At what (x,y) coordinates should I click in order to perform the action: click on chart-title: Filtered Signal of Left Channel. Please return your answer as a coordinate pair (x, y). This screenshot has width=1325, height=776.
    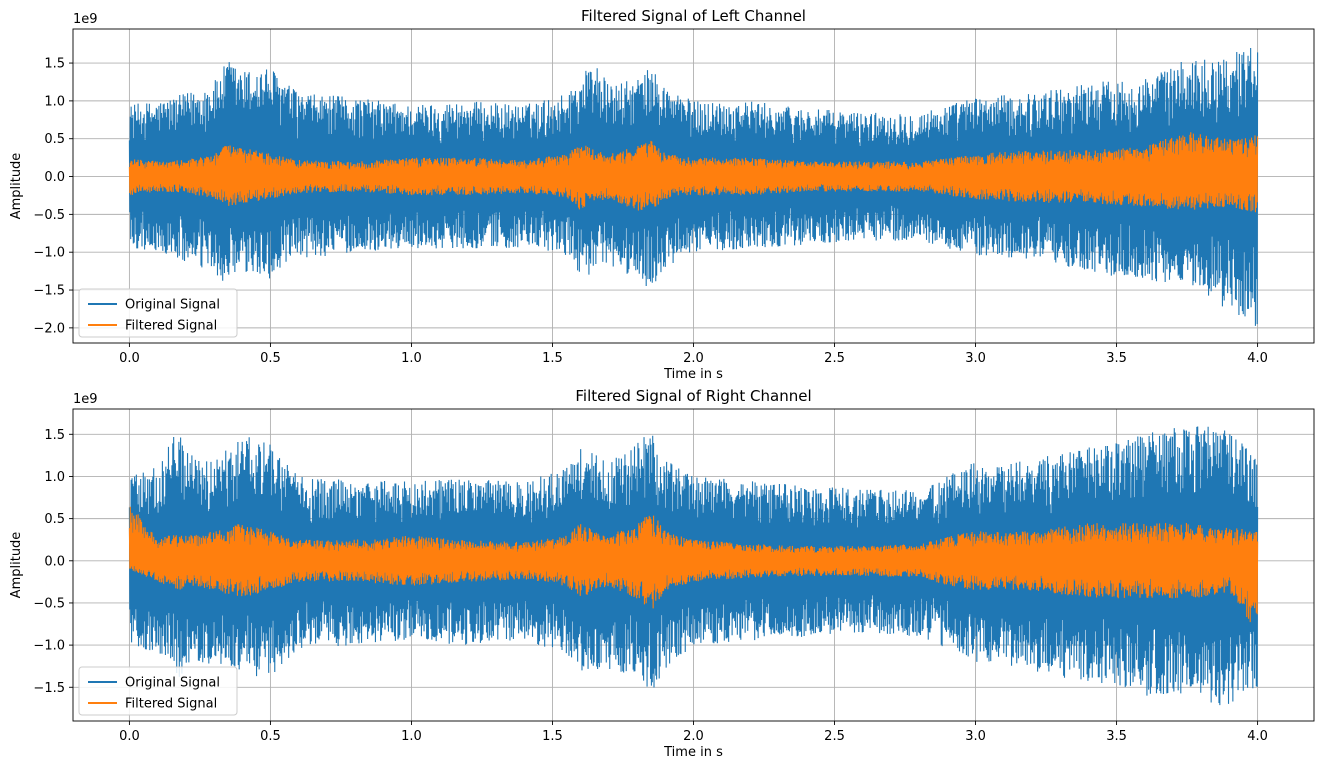
    Looking at the image, I should click on (693, 16).